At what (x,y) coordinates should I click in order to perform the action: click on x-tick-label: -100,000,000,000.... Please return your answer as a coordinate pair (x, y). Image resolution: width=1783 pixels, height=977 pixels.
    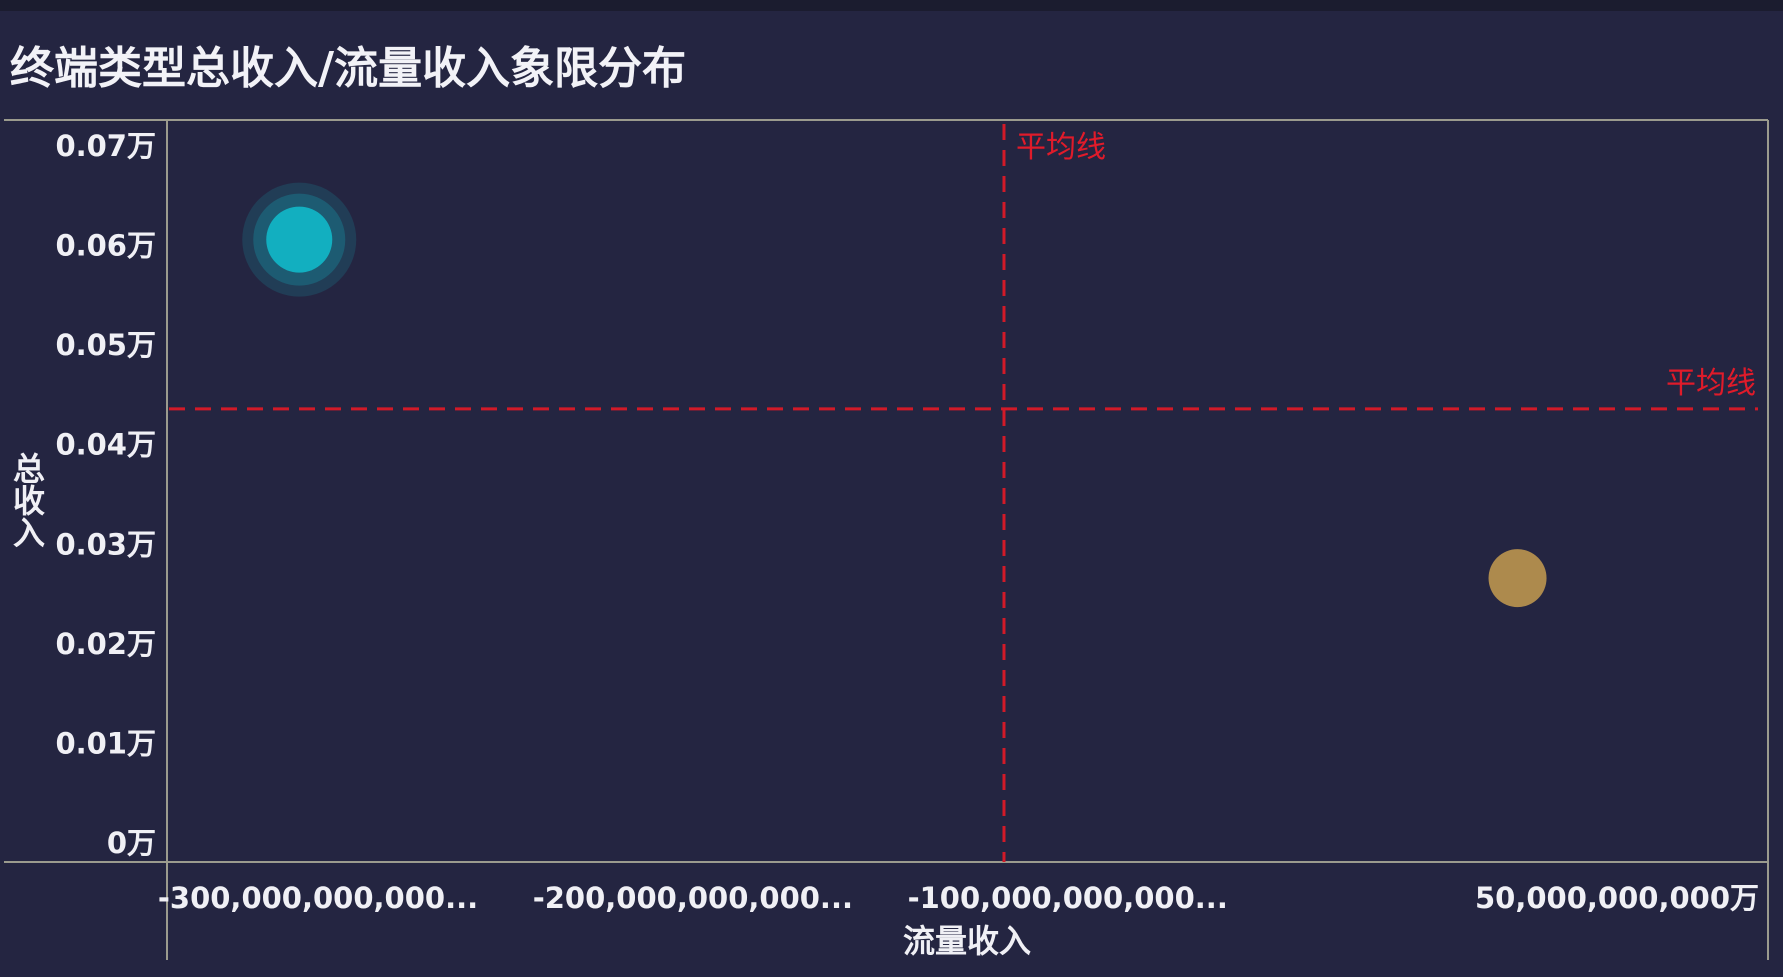
    Looking at the image, I should click on (1068, 898).